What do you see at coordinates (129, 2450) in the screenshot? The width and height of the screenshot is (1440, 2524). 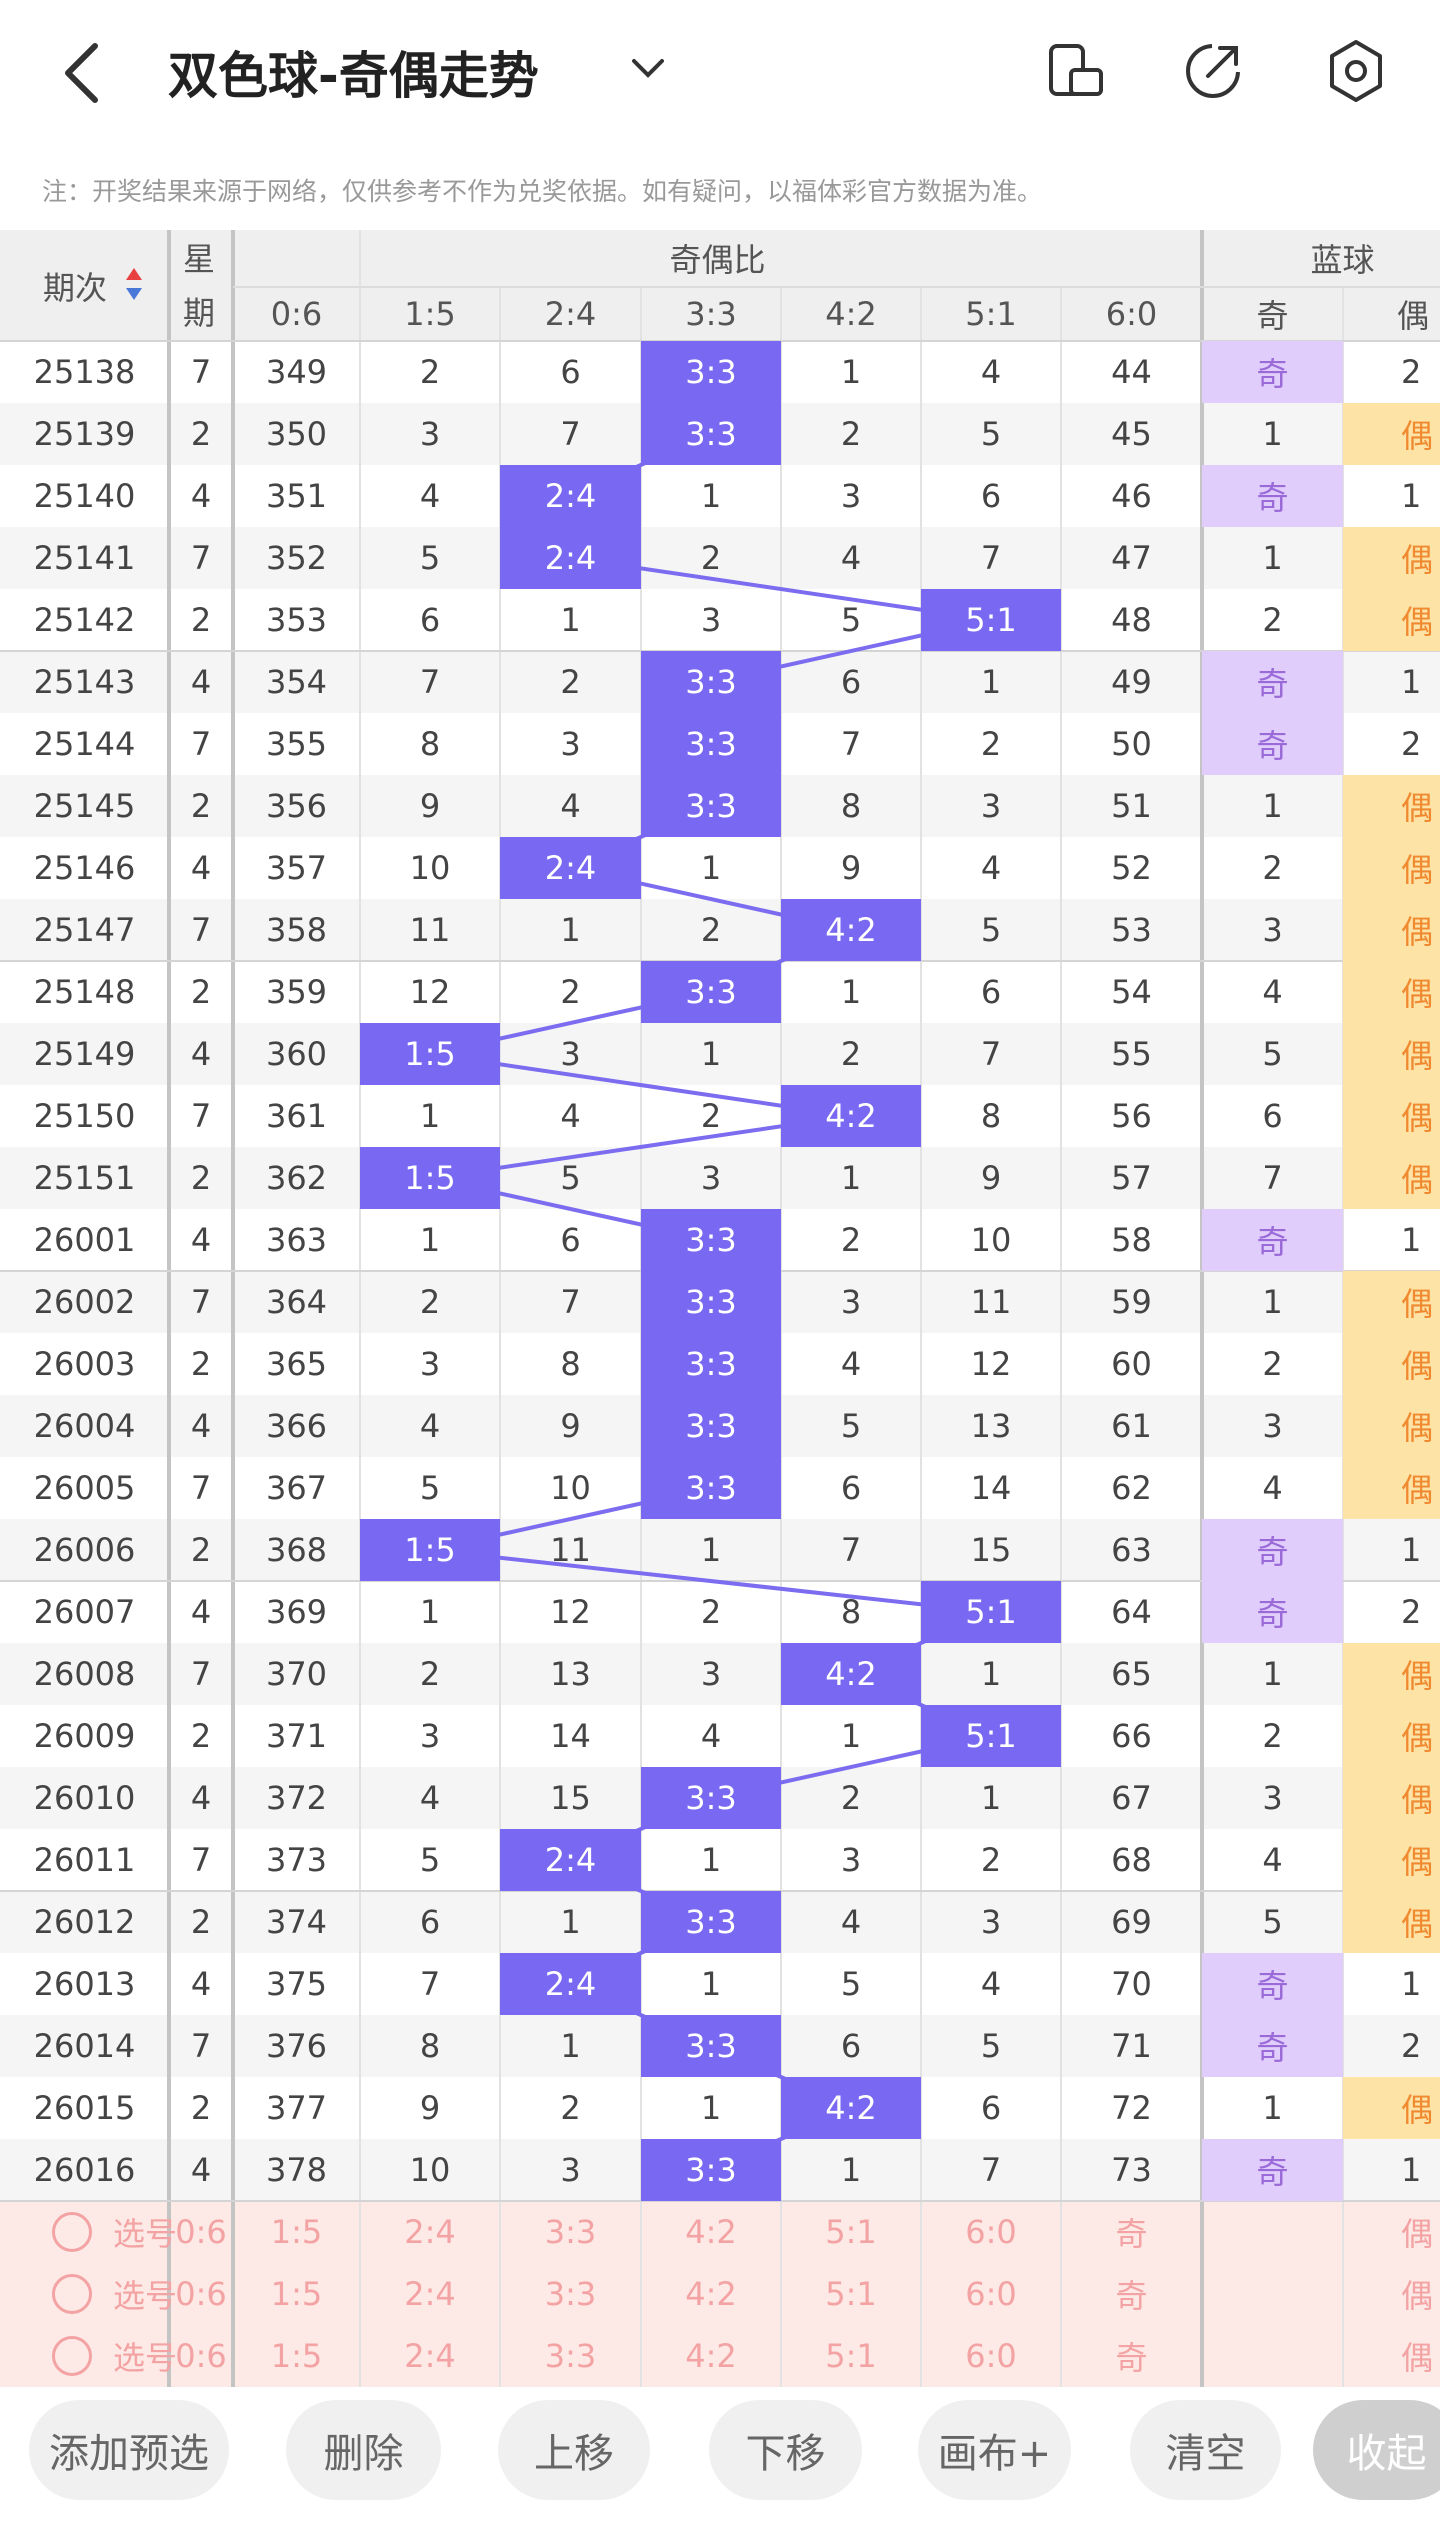 I see `toolbar-button: 添加预选` at bounding box center [129, 2450].